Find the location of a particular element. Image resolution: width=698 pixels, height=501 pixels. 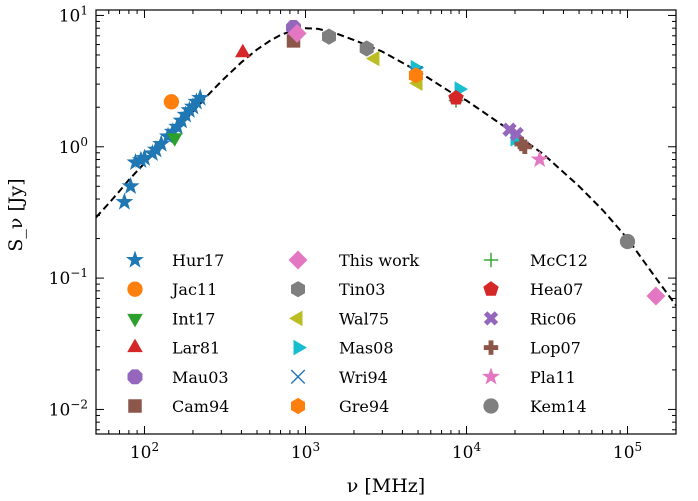

y-axis-label: S_ν [Jy] is located at coordinates (16, 214).